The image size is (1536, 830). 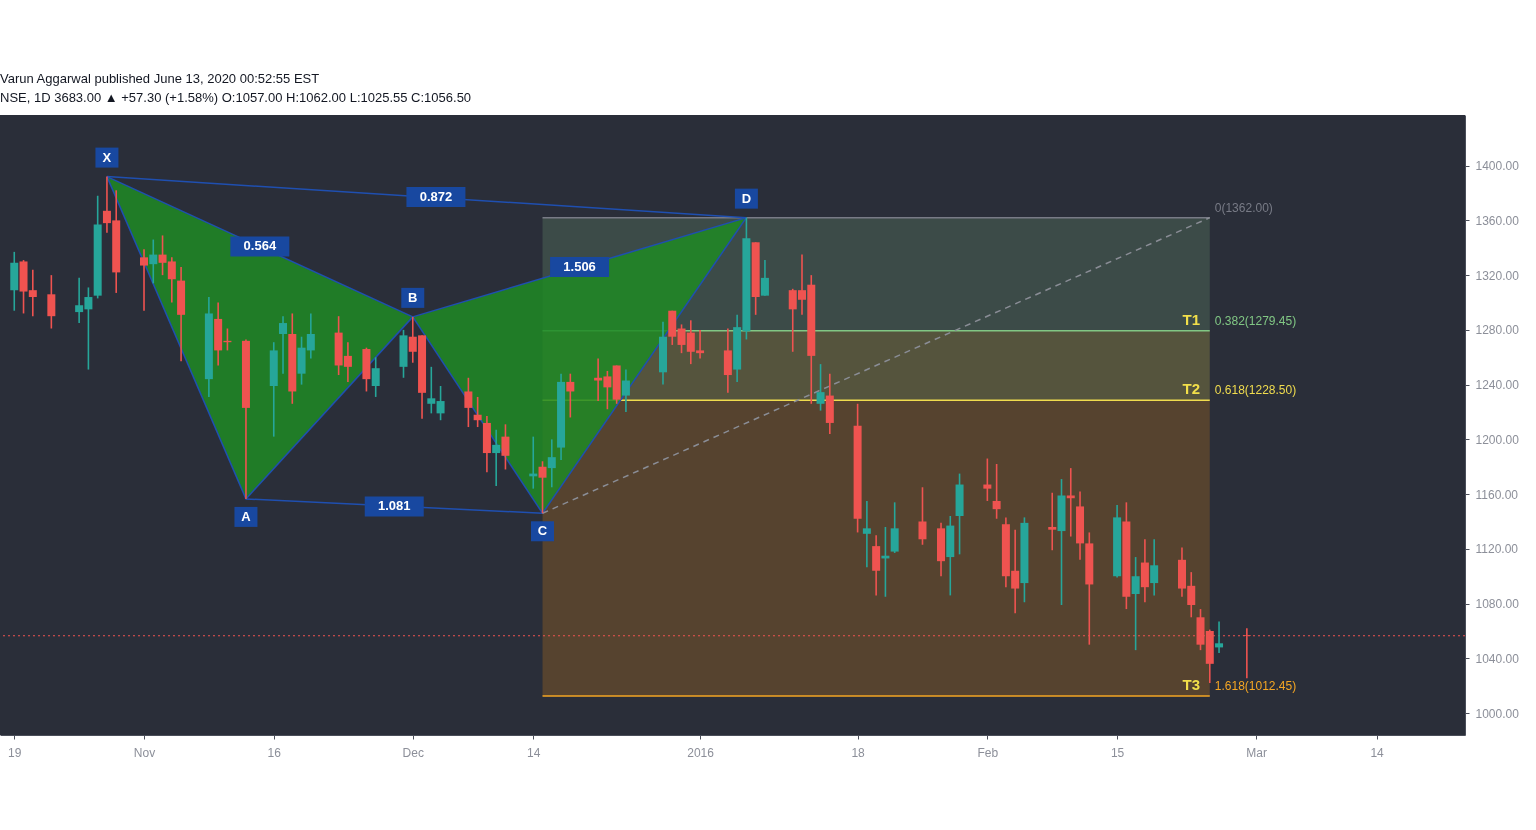 What do you see at coordinates (1255, 320) in the screenshot?
I see `ref-line-label: 0.382(1279.45)` at bounding box center [1255, 320].